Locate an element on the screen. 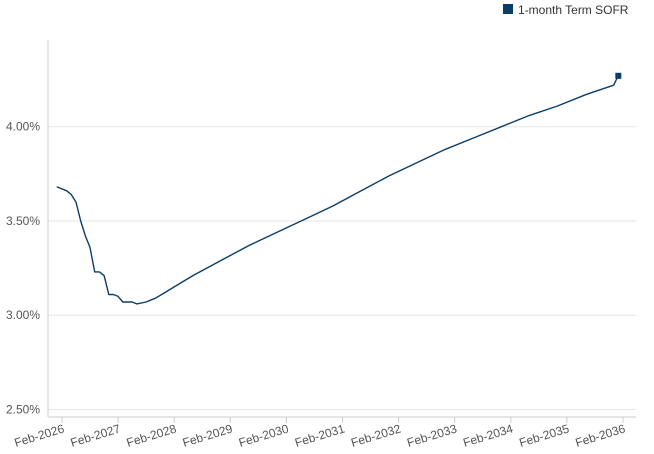 The height and width of the screenshot is (454, 654). x-tick-label: Feb-2026 is located at coordinates (40, 435).